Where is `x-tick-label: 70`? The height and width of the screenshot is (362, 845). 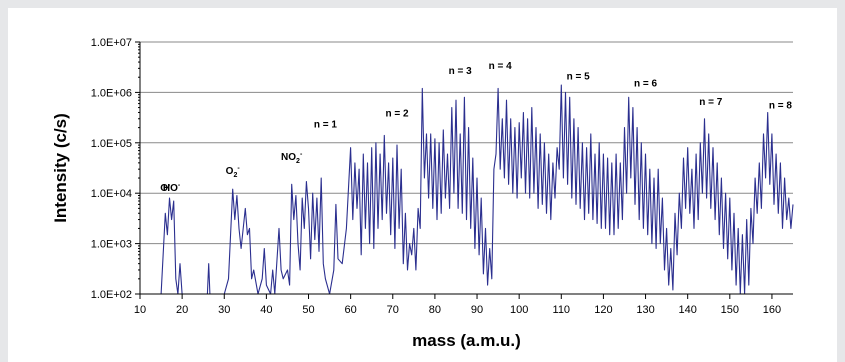
x-tick-label: 70 is located at coordinates (393, 310).